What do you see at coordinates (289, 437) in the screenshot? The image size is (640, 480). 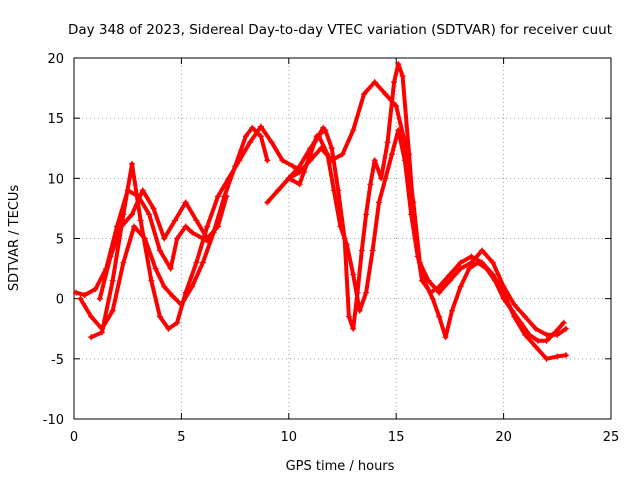 I see `x-tick-label: 10` at bounding box center [289, 437].